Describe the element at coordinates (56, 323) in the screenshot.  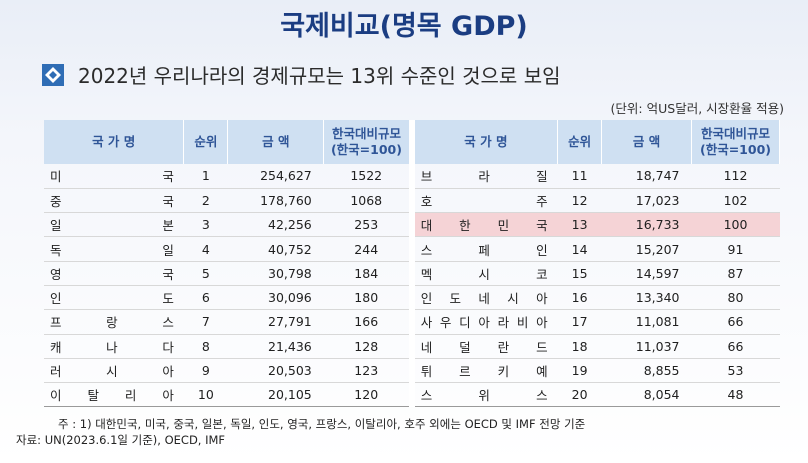
I see `country-char: 프` at that location.